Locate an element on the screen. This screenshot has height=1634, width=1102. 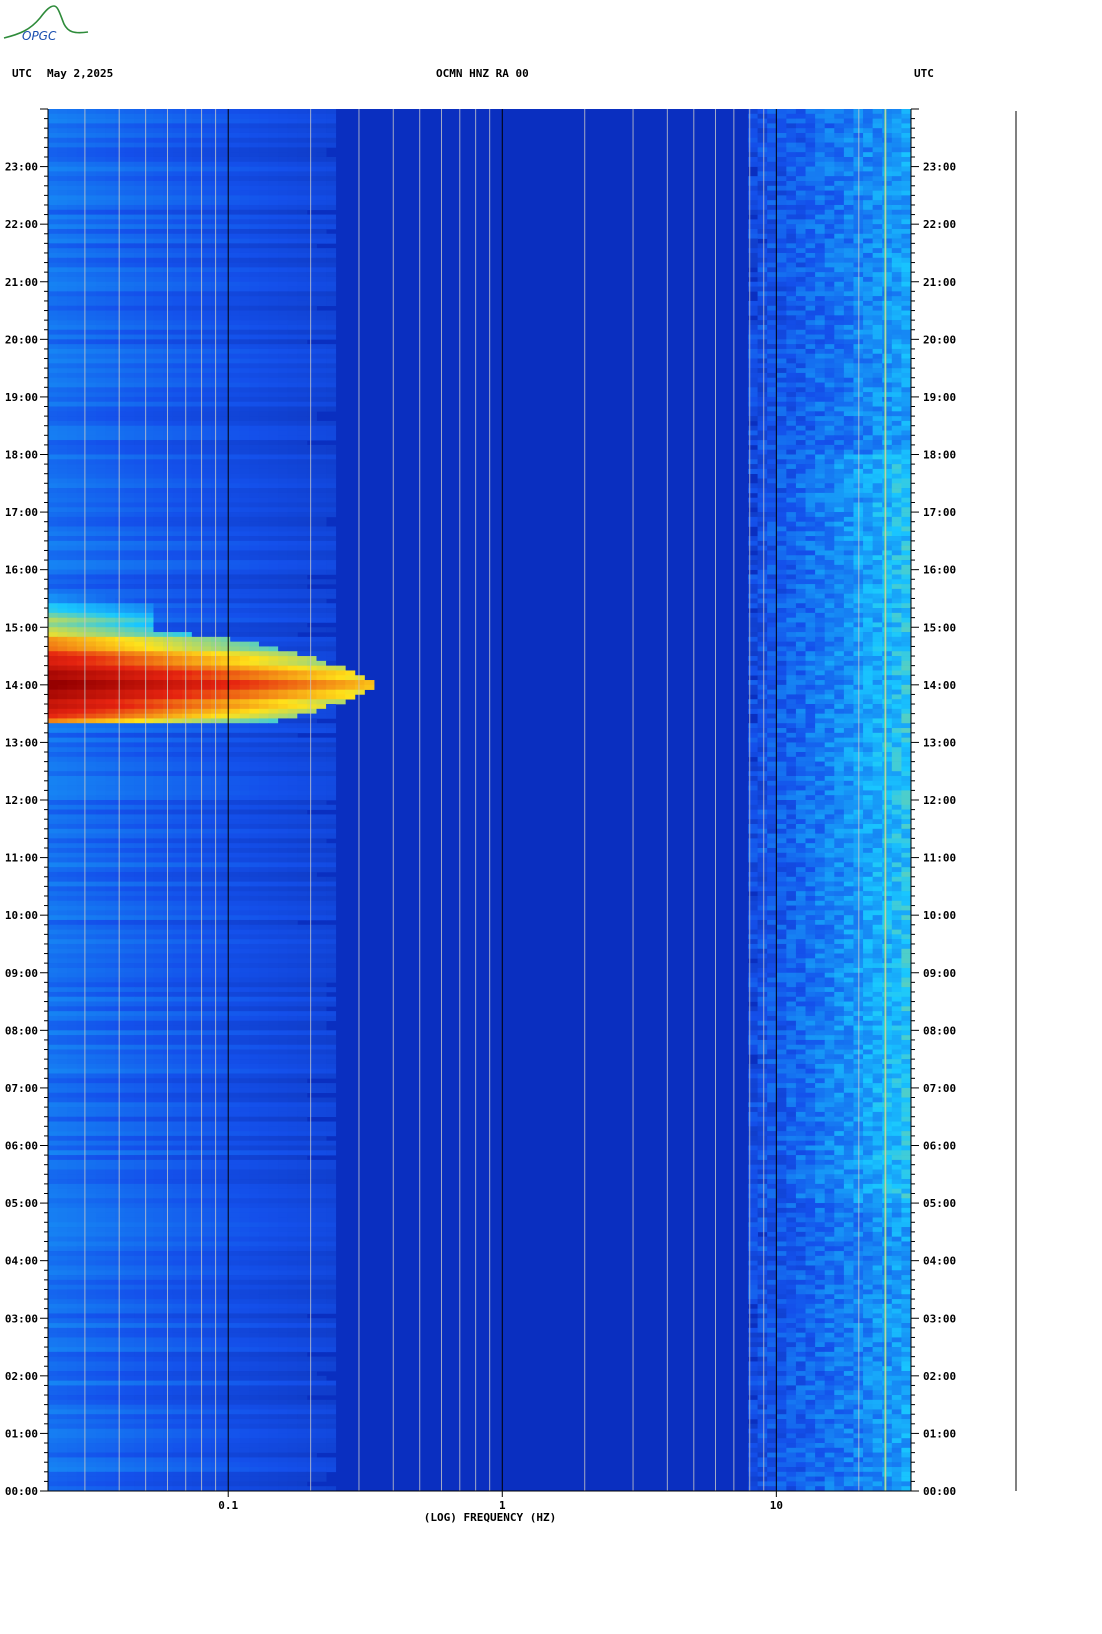
x-tick-label: 1 is located at coordinates (502, 1505).